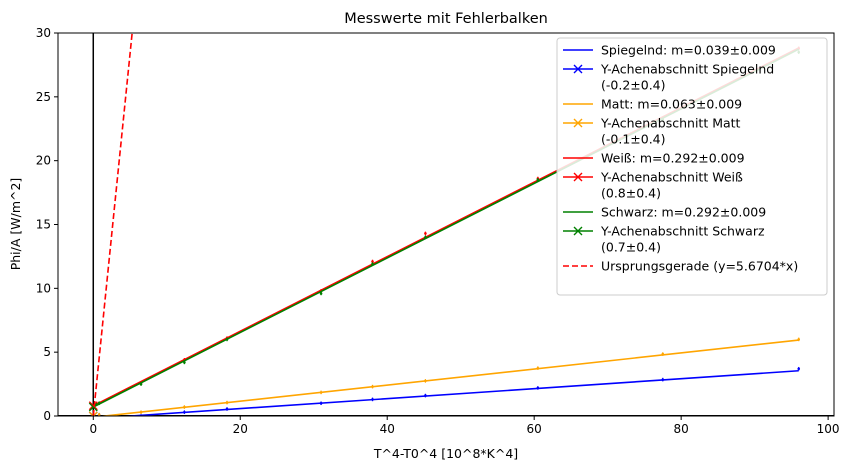 This screenshot has height=470, width=852. I want to click on legend-entry-line: Ursprungsgerade (y=5.6704*x), so click(699, 266).